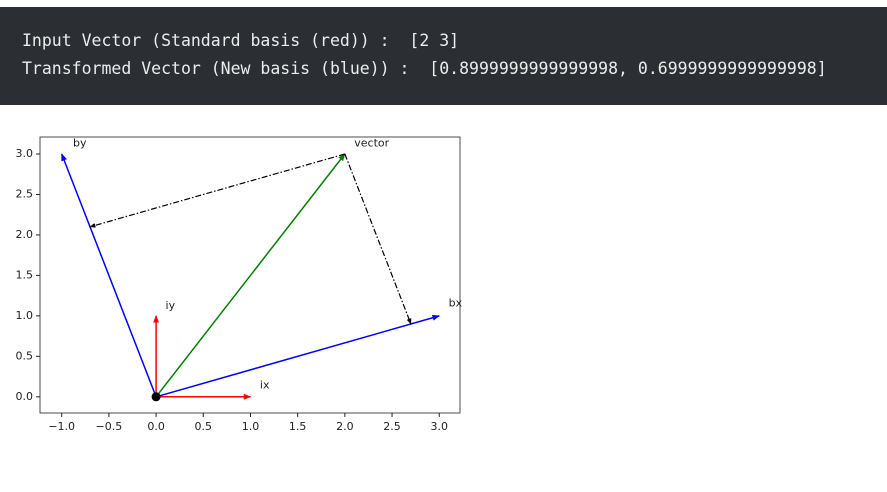  Describe the element at coordinates (345, 426) in the screenshot. I see `x-tick-label: 2.0` at that location.